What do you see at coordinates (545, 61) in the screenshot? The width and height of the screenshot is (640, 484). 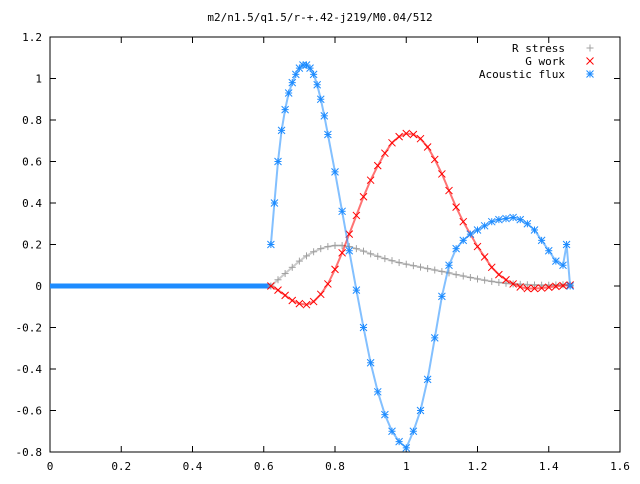 I see `legend-label: G work` at bounding box center [545, 61].